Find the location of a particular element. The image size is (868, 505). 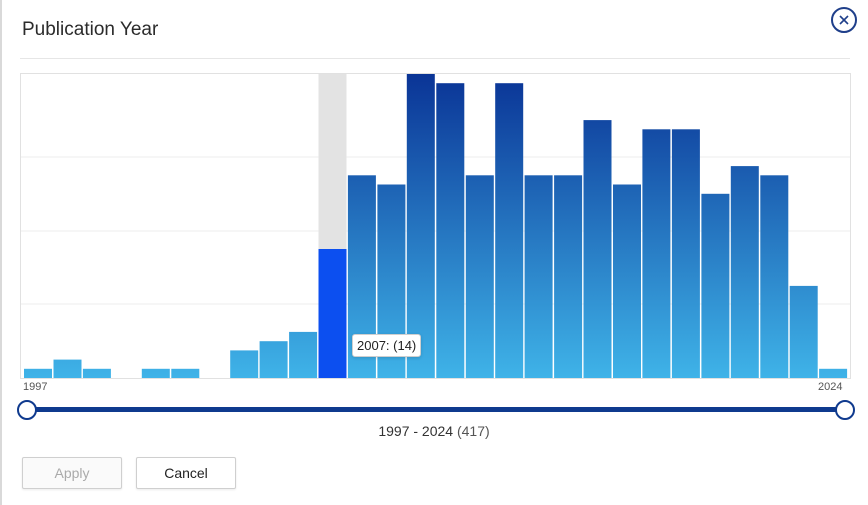

axis-min-label: 1997 is located at coordinates (35, 387).